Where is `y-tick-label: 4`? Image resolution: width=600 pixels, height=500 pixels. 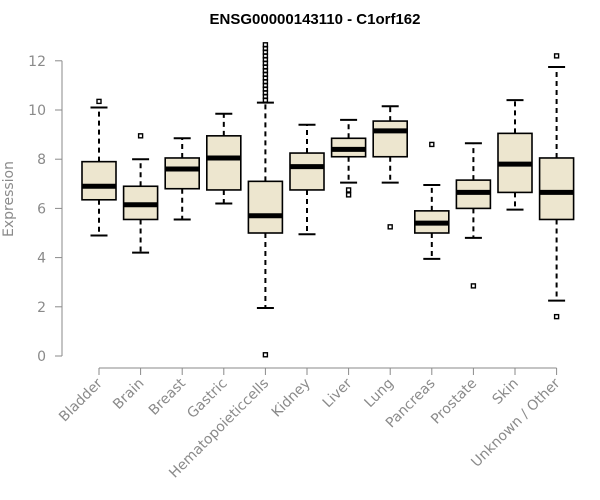 y-tick-label: 4 is located at coordinates (41, 259).